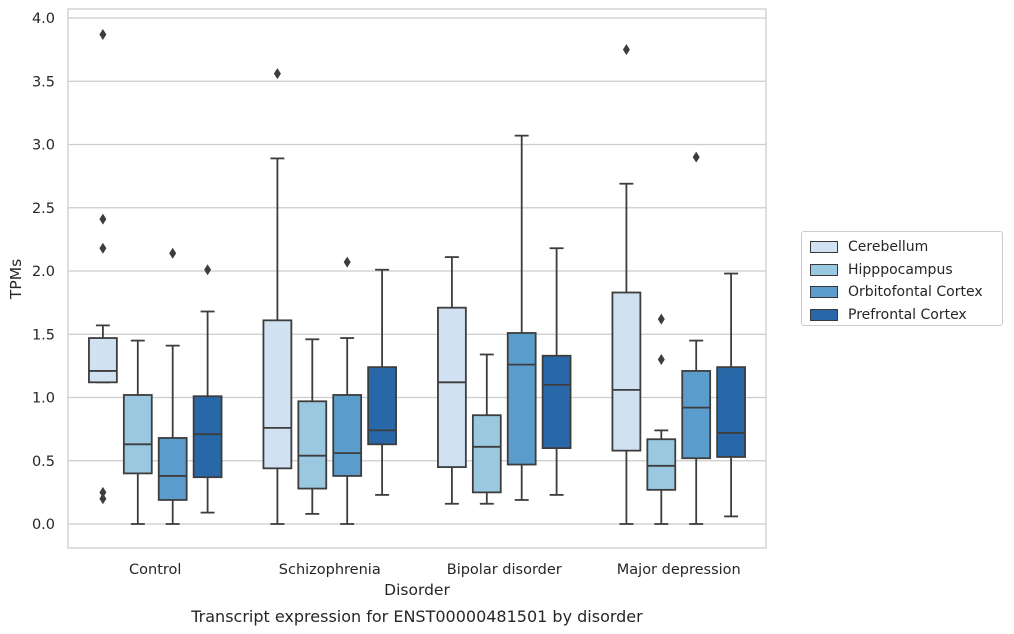 The width and height of the screenshot is (1014, 634). What do you see at coordinates (907, 314) in the screenshot?
I see `legend-label: Prefrontal Cortex` at bounding box center [907, 314].